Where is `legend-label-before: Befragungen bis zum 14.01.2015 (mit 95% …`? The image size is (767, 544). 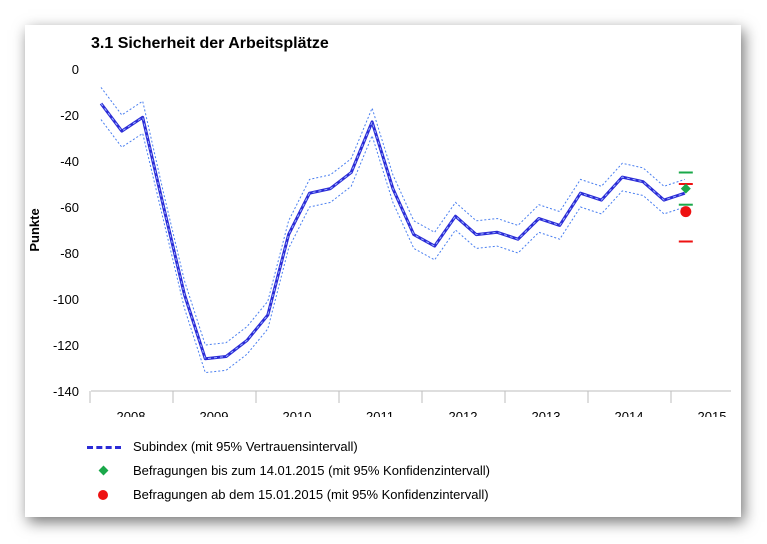
legend-label-before: Befragungen bis zum 14.01.2015 (mit 95% … is located at coordinates (311, 470).